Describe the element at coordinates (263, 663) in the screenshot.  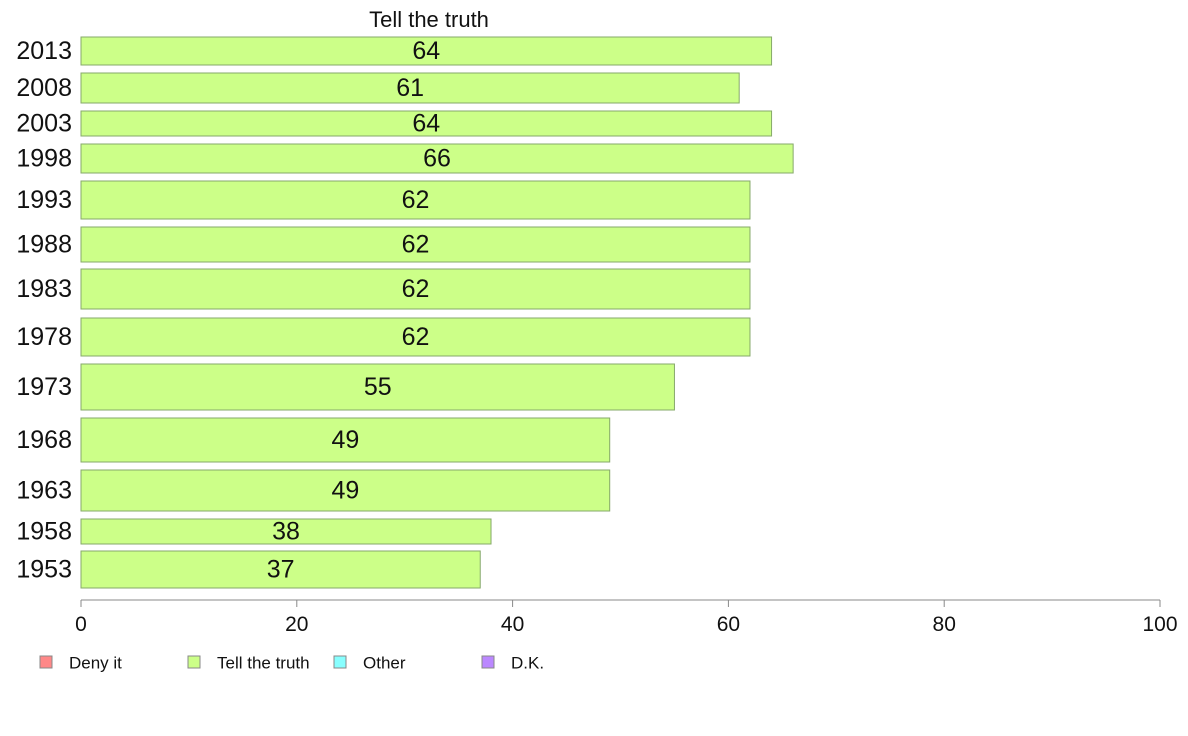
I see `legend-label-1: Tell the truth` at that location.